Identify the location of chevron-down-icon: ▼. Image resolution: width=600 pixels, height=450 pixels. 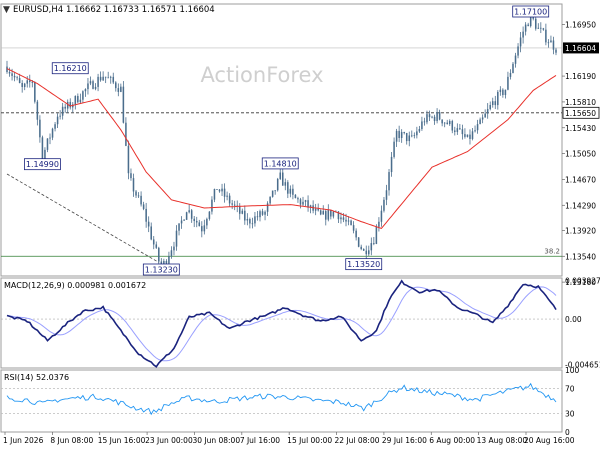
(6, 10).